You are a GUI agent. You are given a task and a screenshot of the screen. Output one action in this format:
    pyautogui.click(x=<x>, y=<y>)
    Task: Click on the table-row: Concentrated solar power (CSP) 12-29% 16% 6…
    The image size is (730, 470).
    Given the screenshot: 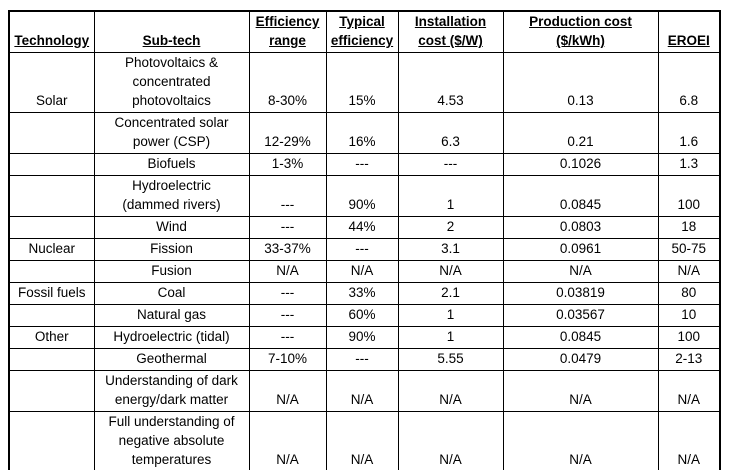 What is the action you would take?
    pyautogui.click(x=364, y=133)
    